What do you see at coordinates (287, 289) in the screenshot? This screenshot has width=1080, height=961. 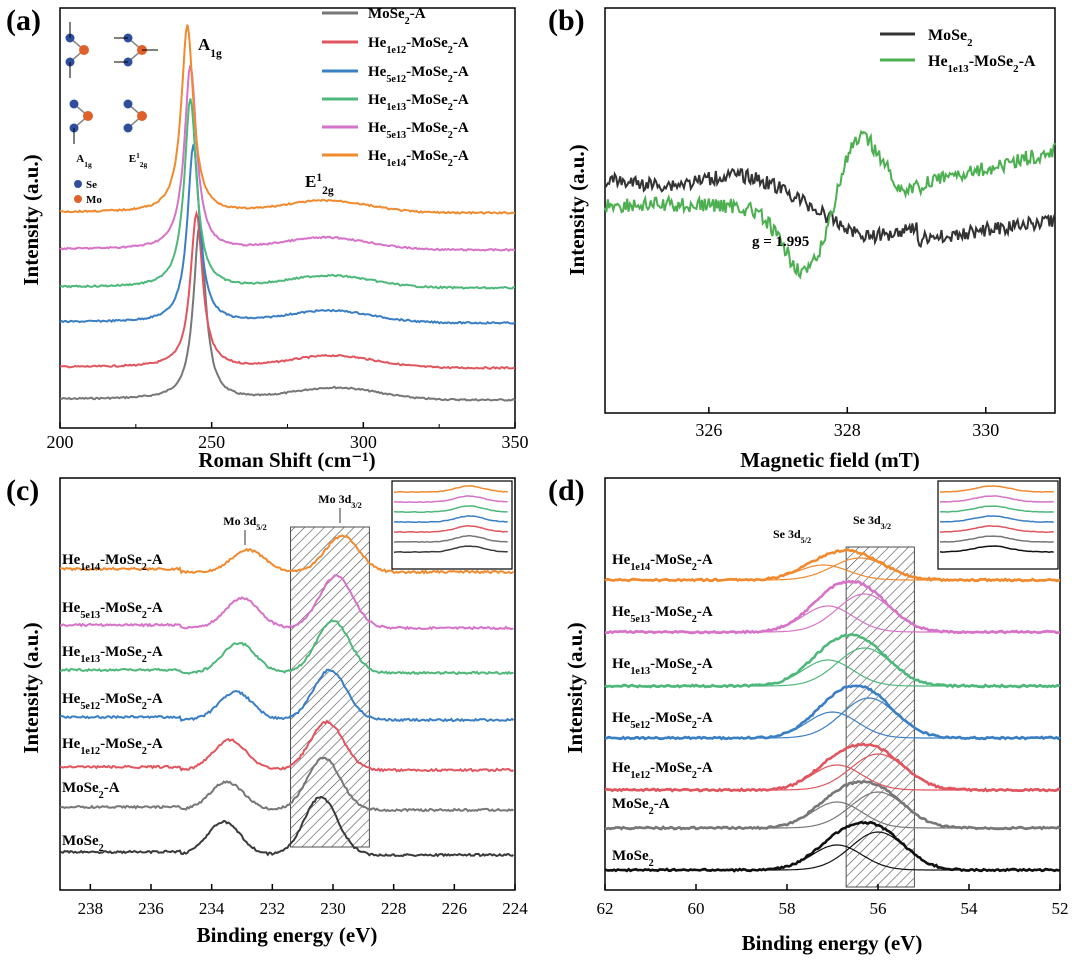 I see `raman-curve-He1e12-MoSe2-A` at bounding box center [287, 289].